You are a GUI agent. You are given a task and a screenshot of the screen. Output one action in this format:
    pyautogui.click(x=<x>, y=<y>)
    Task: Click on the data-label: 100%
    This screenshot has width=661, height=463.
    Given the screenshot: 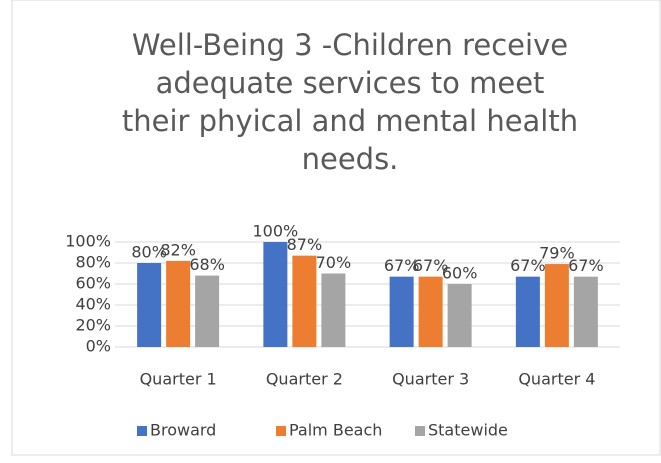 What is the action you would take?
    pyautogui.click(x=276, y=231)
    